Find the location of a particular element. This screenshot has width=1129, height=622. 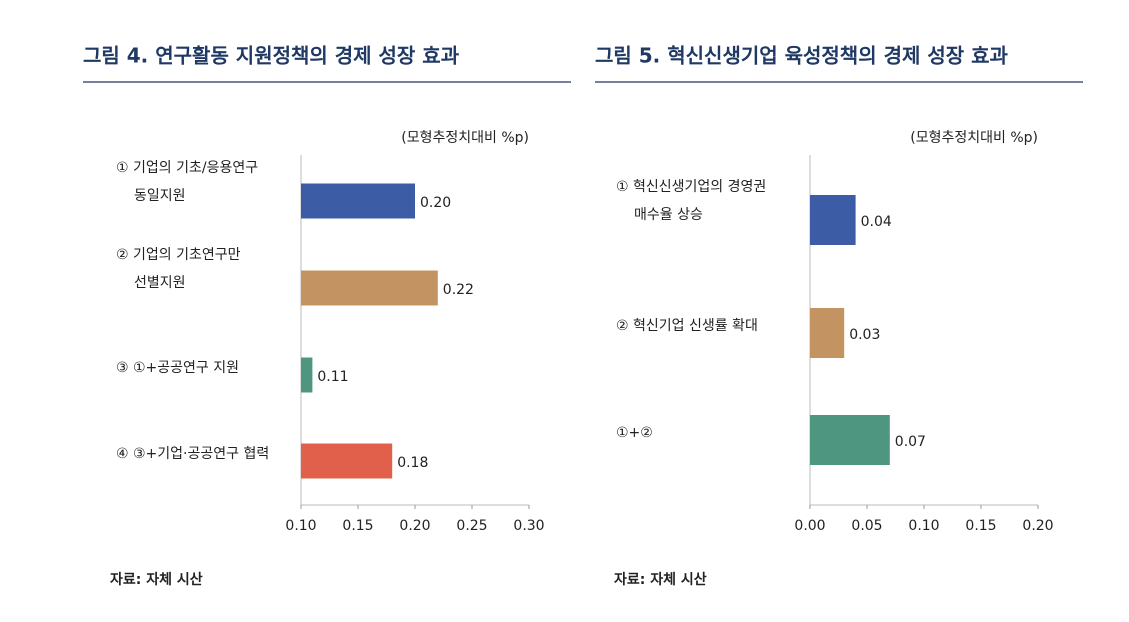

category-label: 동일지원 is located at coordinates (160, 196).